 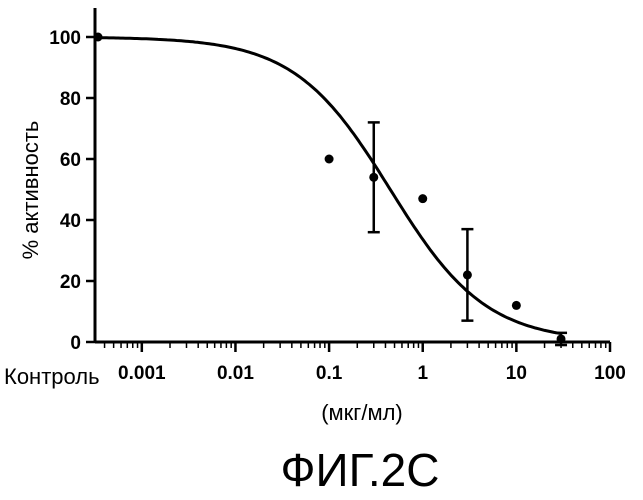 What do you see at coordinates (235, 373) in the screenshot?
I see `x-tick-label: 0.01` at bounding box center [235, 373].